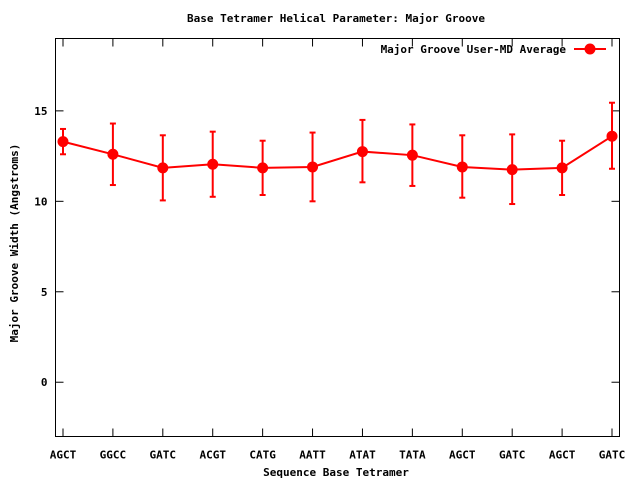 This screenshot has width=640, height=480. Describe the element at coordinates (262, 455) in the screenshot. I see `x-tick-label: CATG` at that location.